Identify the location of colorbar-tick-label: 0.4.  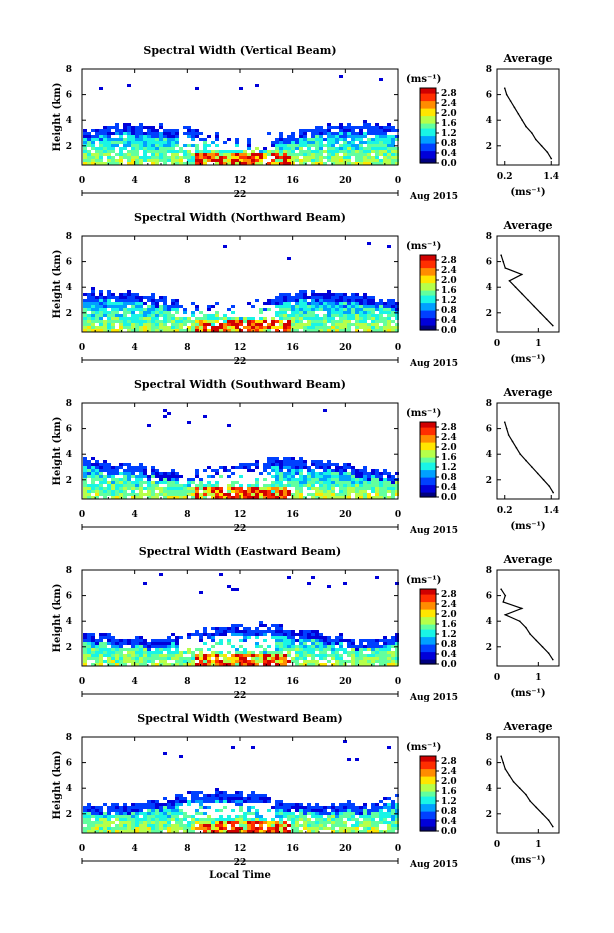
(449, 655).